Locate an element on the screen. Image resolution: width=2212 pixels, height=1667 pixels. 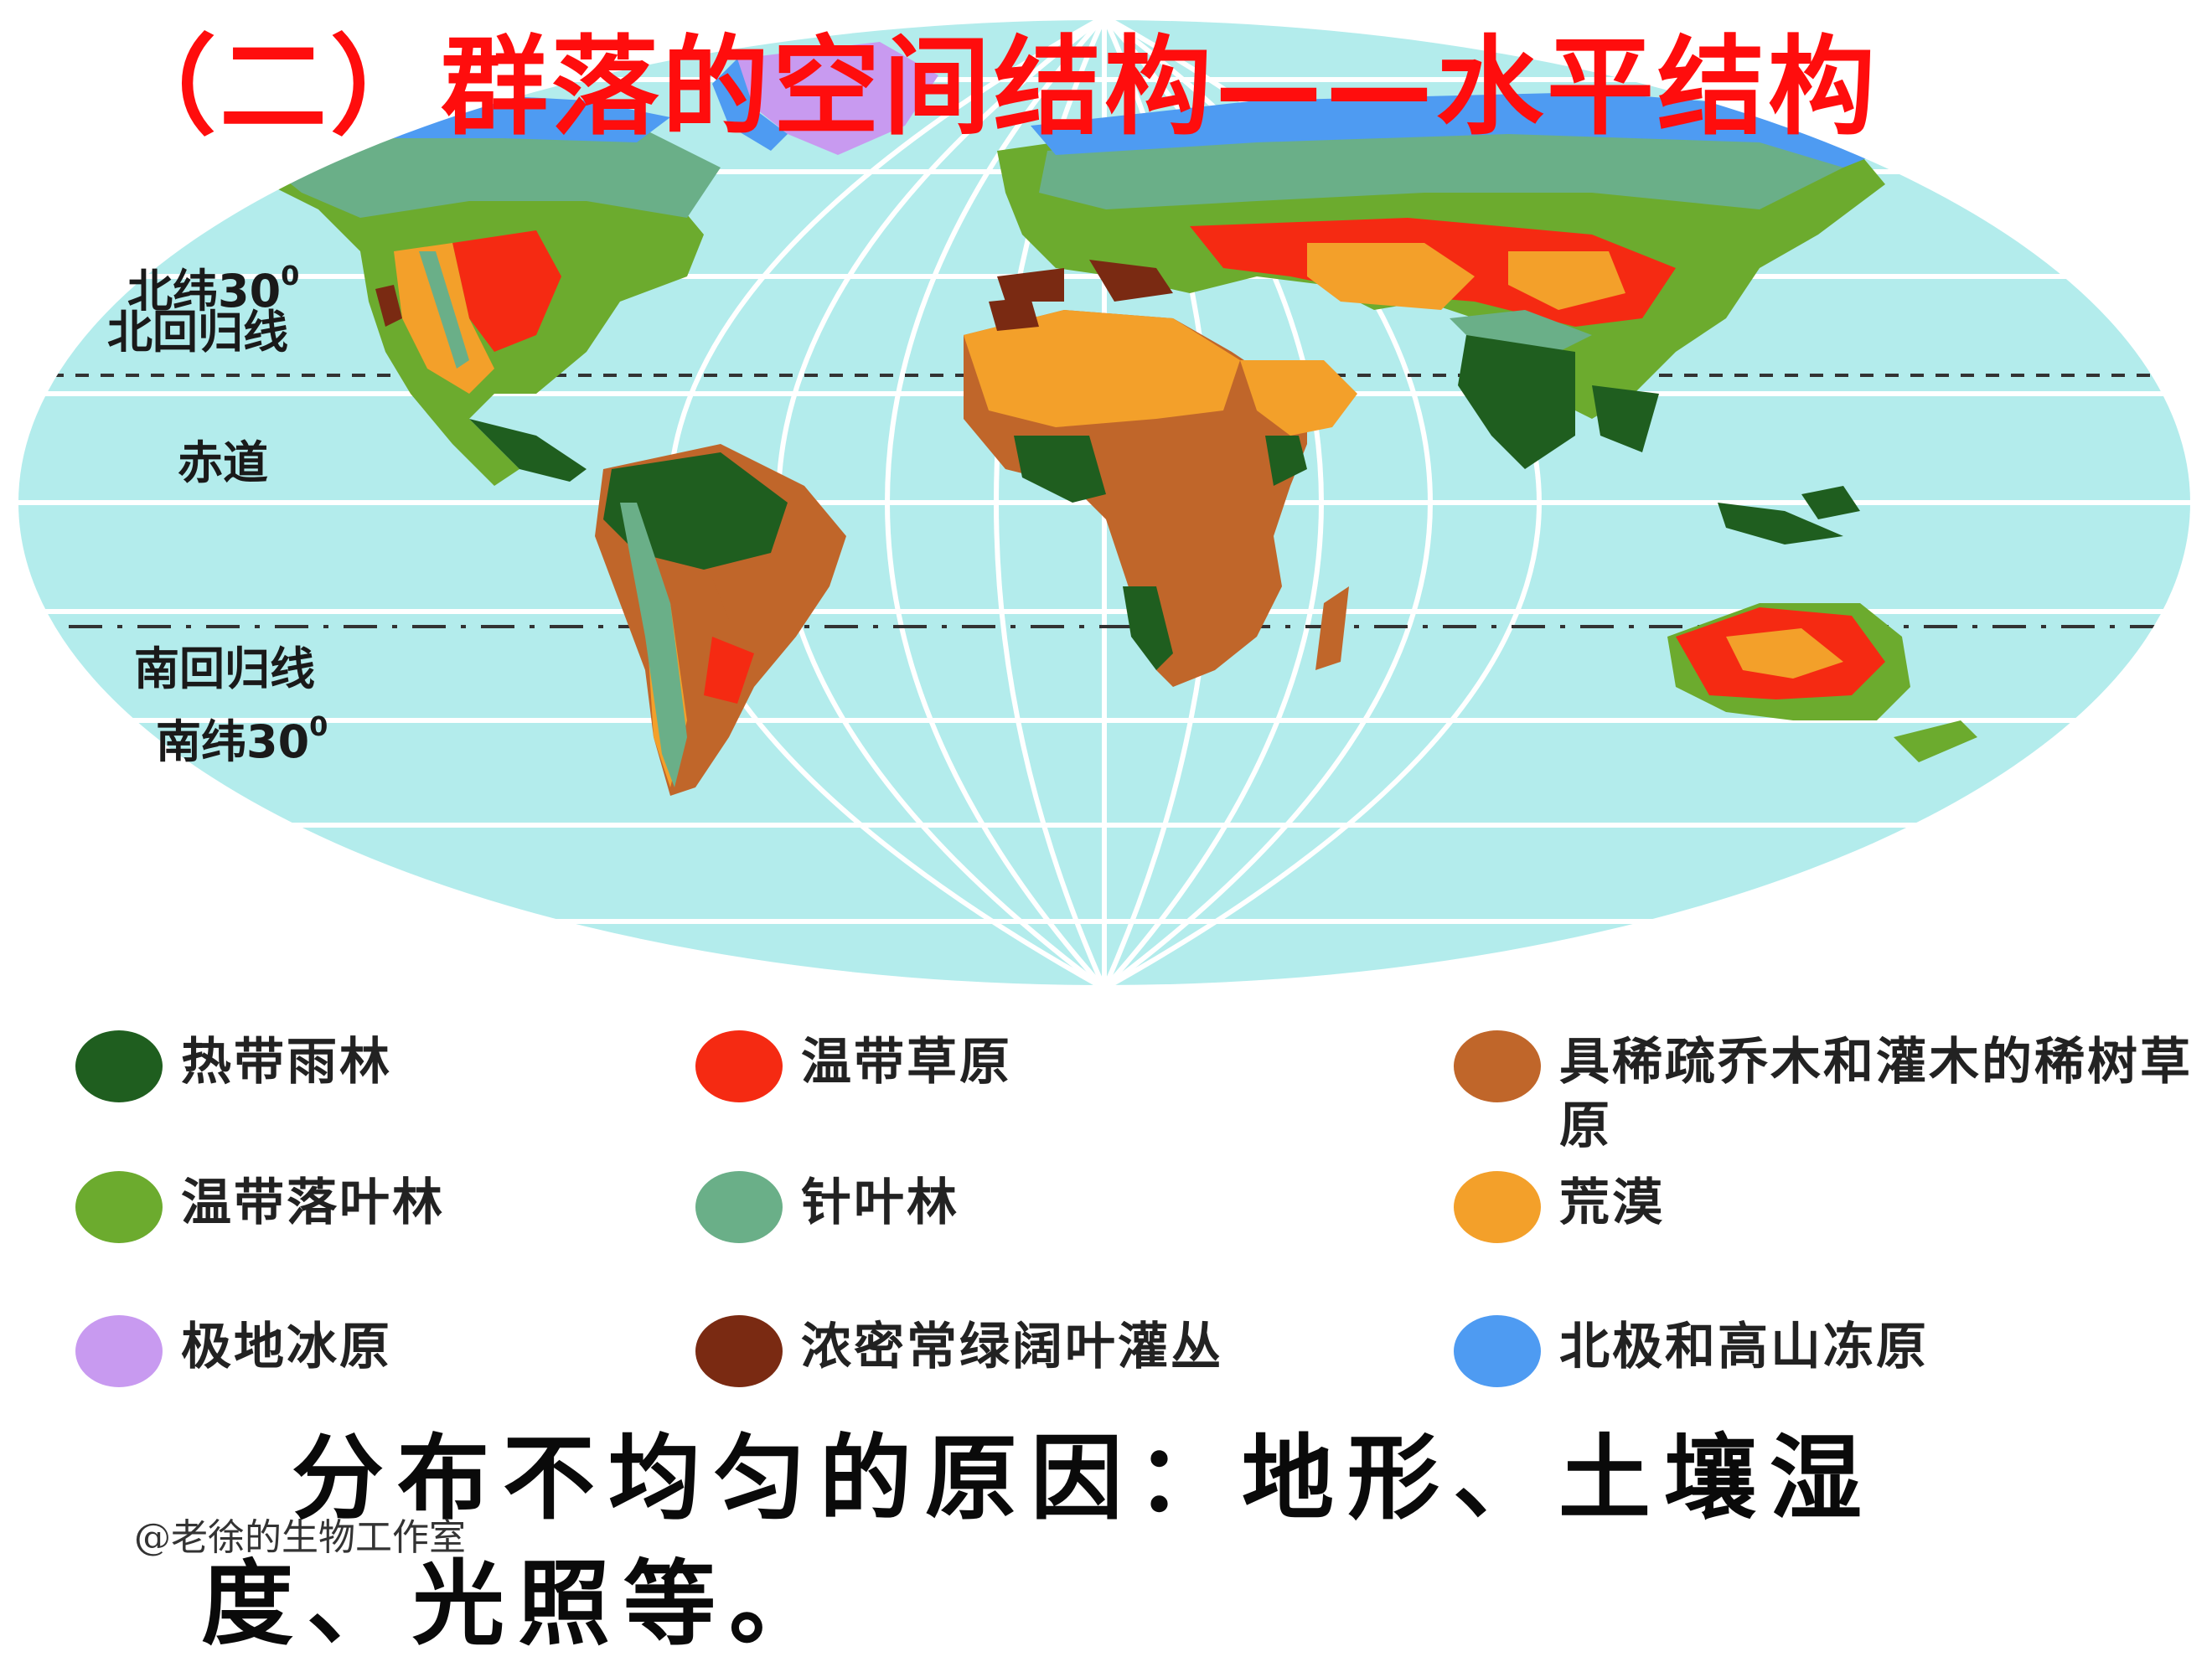
south-30-label: 南纬300 is located at coordinates (242, 735).